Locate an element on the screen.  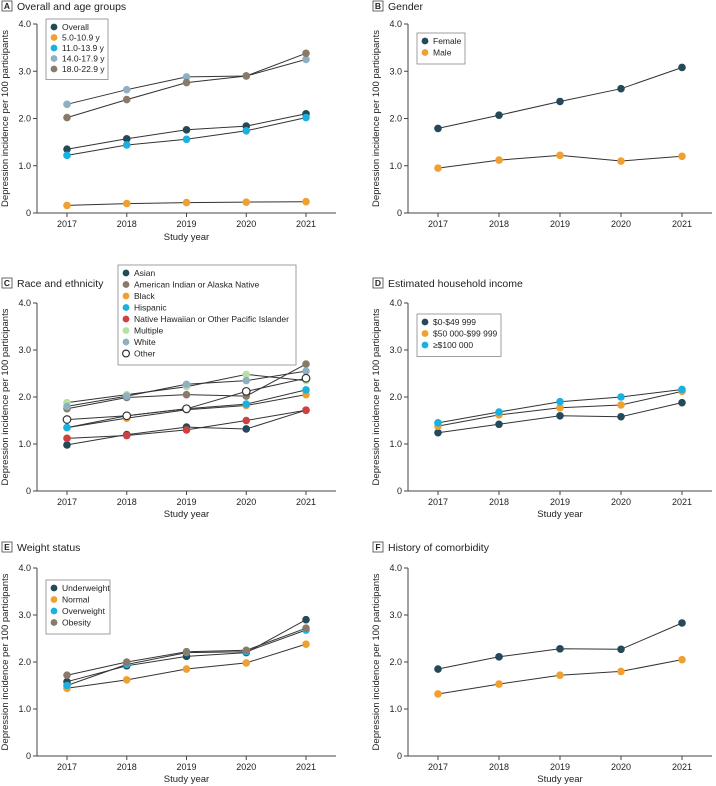
legend-label: Asian is located at coordinates (145, 273).